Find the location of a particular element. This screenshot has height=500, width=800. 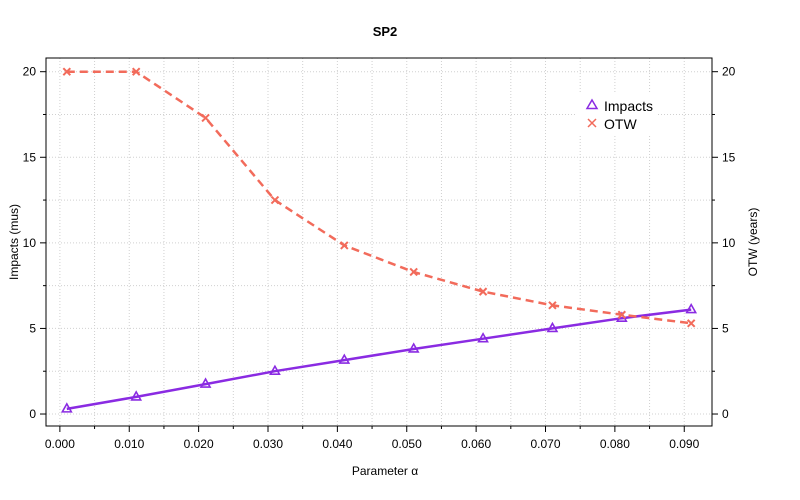

y-axis-left-title: Impacts (mus) is located at coordinates (14, 242).